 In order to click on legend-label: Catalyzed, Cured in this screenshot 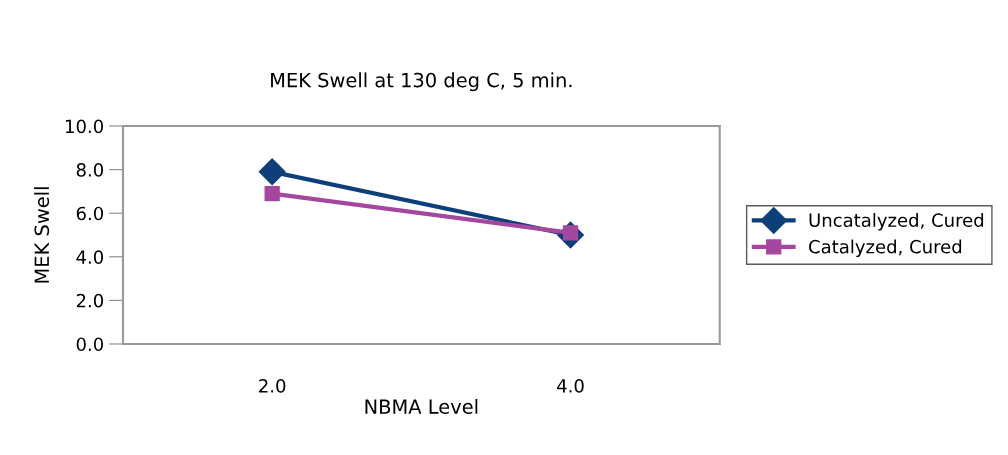, I will do `click(885, 248)`.